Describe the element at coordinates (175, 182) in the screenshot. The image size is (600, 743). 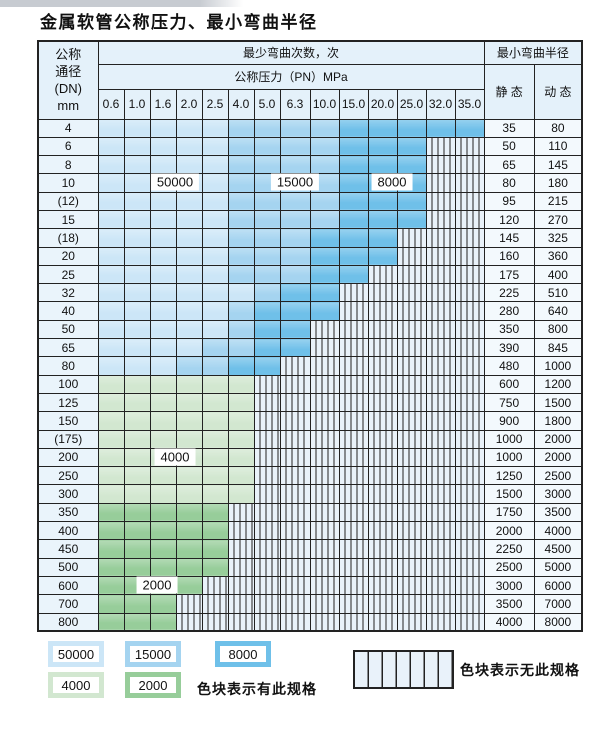
I see `cycle-count-label: 50000` at that location.